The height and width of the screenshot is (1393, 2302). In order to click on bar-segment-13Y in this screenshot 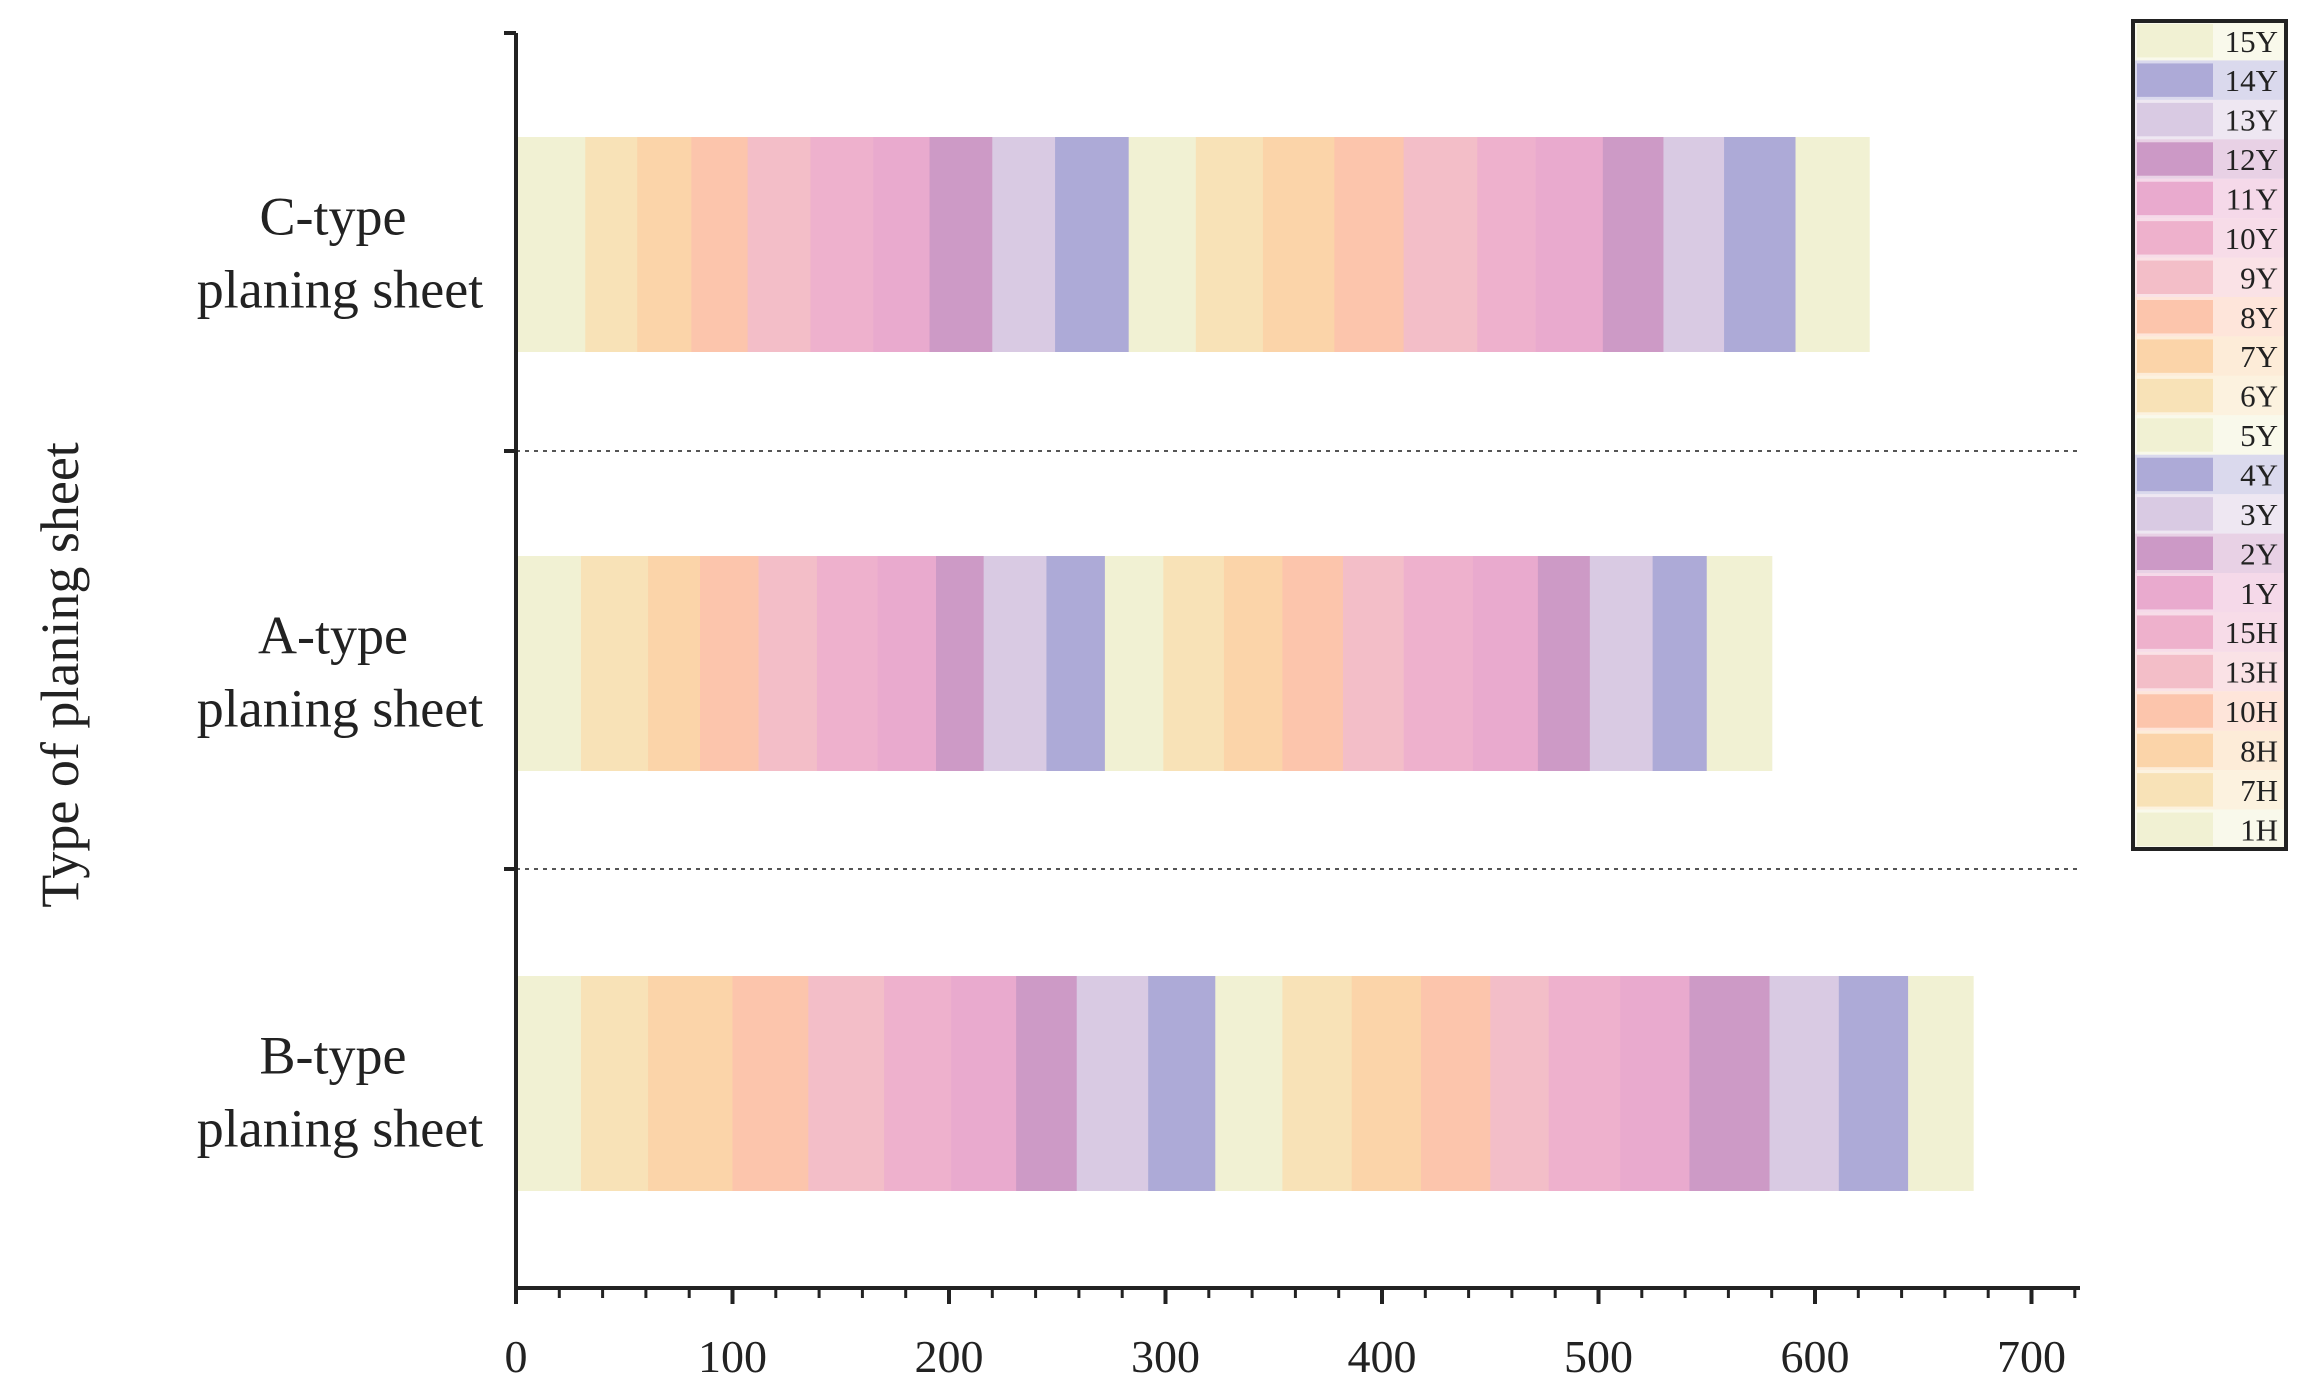, I will do `click(1694, 244)`.